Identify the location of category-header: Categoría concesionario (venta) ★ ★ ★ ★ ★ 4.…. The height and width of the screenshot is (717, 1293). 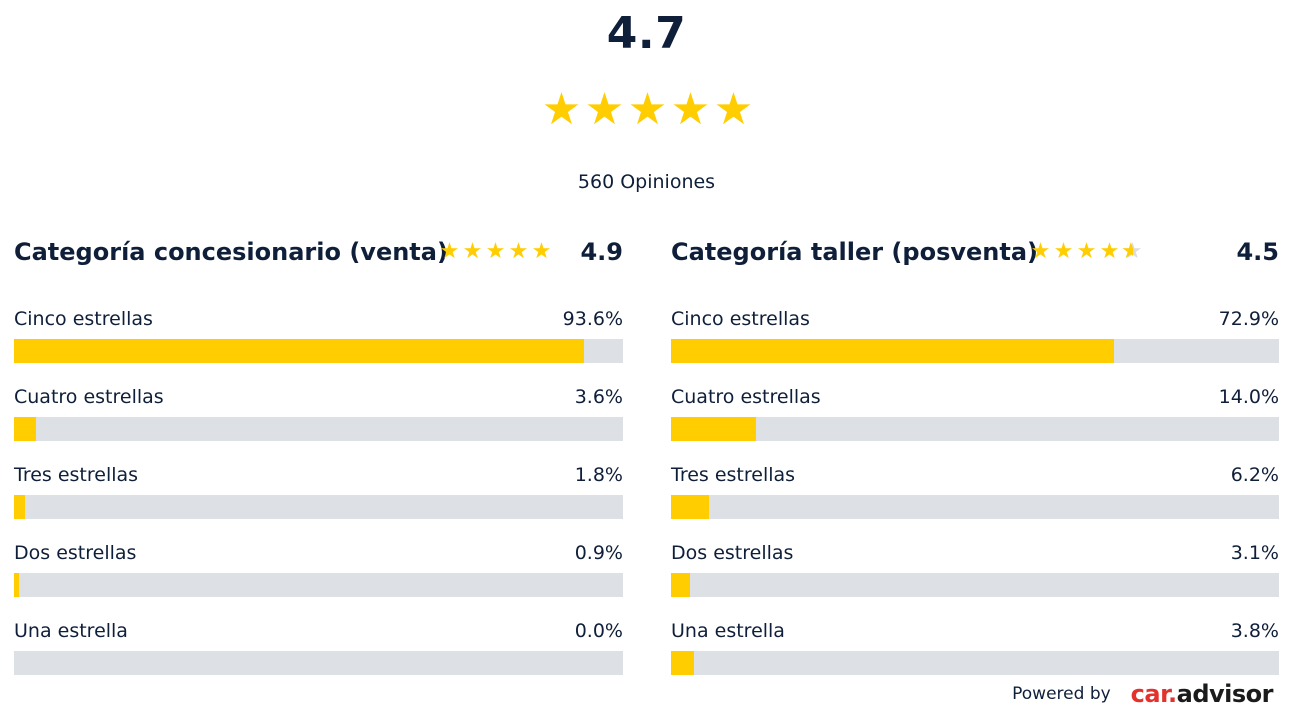
(318, 252).